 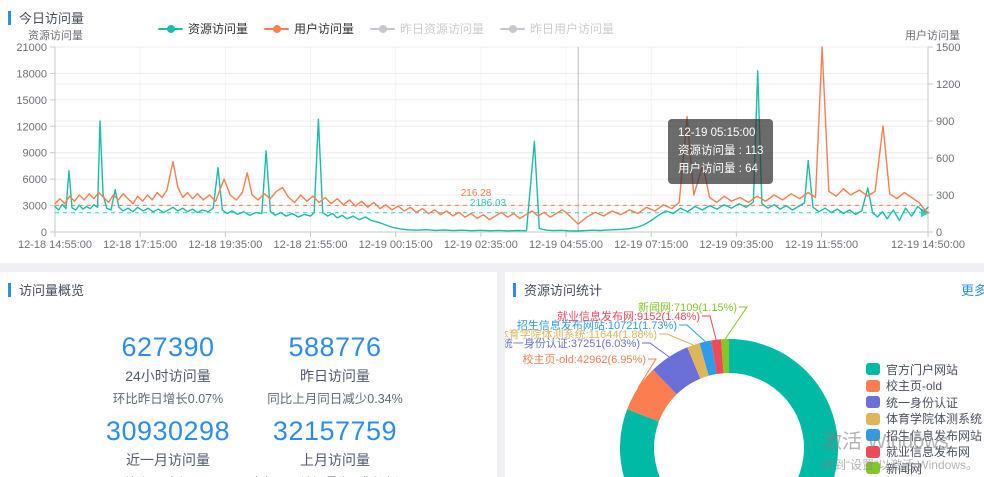 I want to click on chart-tooltip: 12-19 05:15:00 资源访问量 : 113 用户访问量 : 64, so click(x=721, y=152).